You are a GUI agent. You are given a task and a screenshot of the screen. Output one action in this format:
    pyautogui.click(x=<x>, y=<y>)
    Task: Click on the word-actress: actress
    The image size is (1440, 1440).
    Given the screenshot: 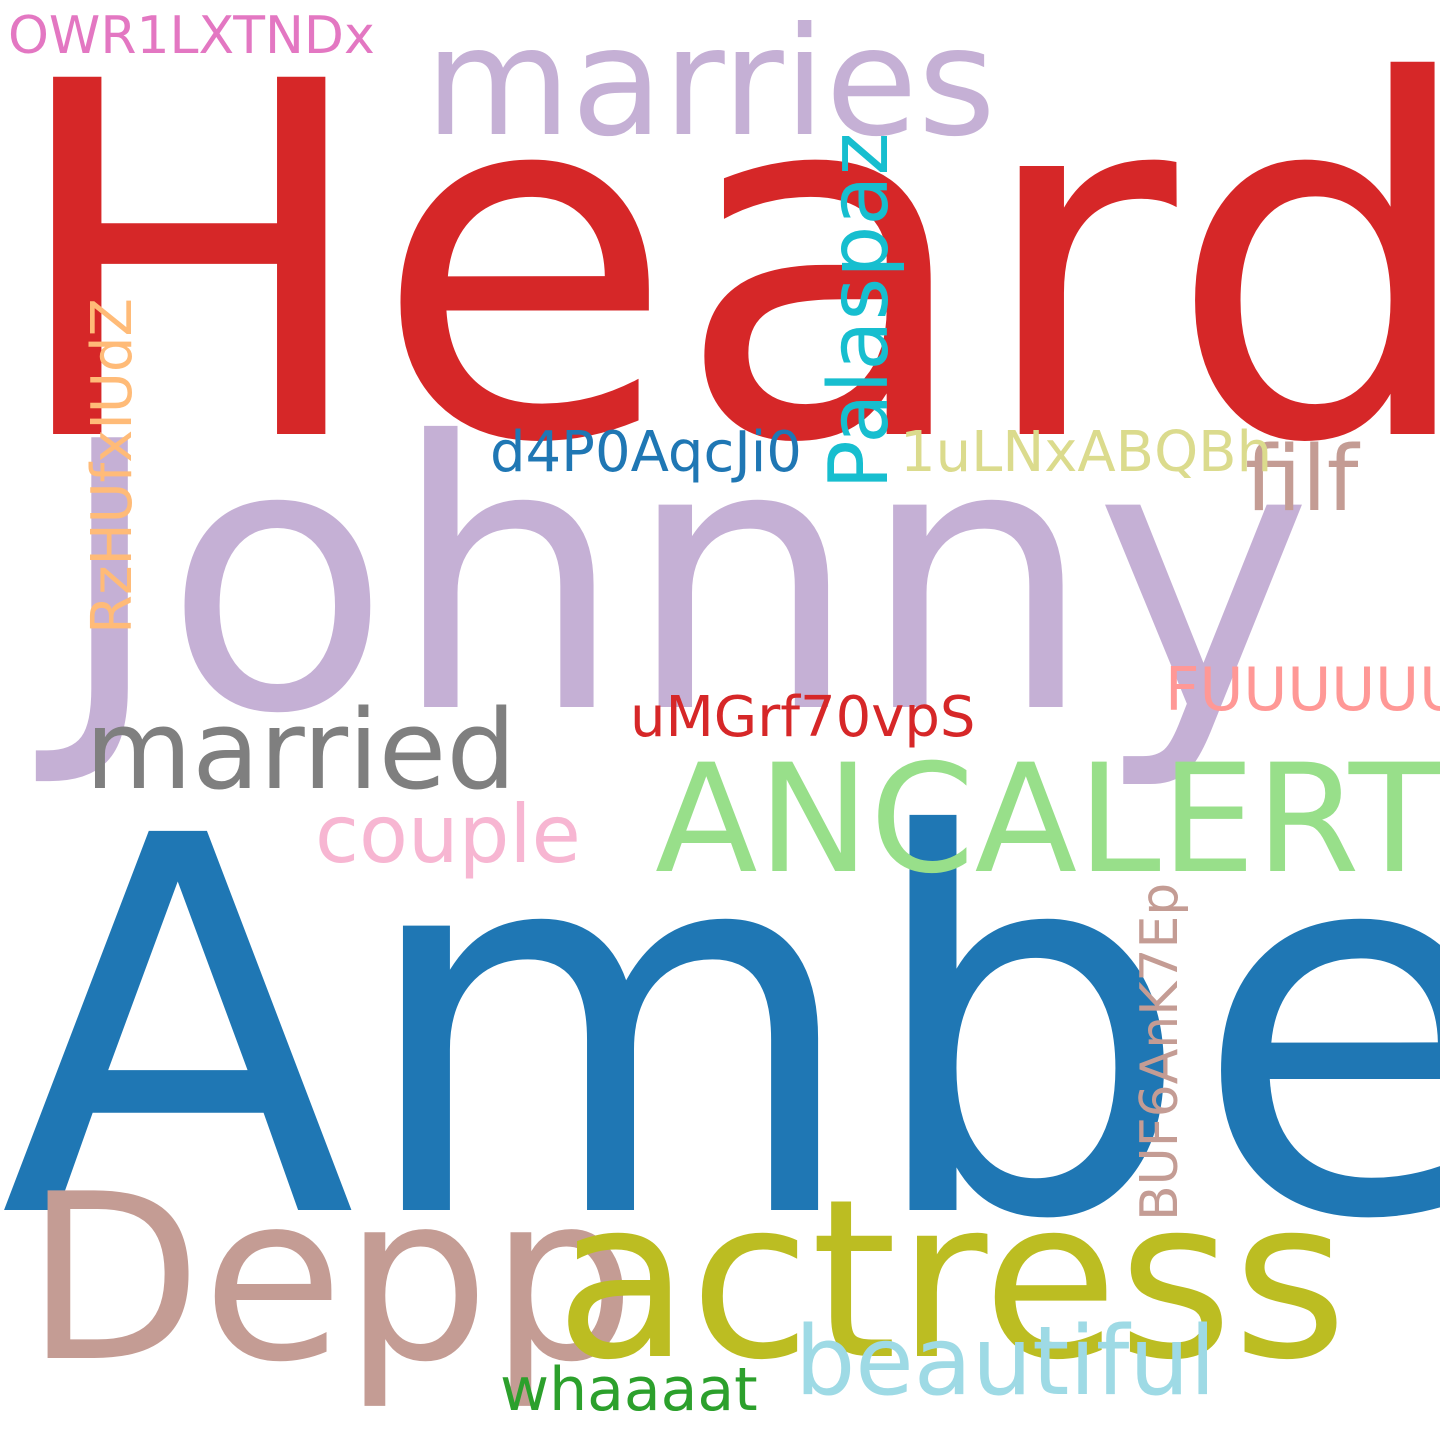 What is the action you would take?
    pyautogui.click(x=951, y=1280)
    